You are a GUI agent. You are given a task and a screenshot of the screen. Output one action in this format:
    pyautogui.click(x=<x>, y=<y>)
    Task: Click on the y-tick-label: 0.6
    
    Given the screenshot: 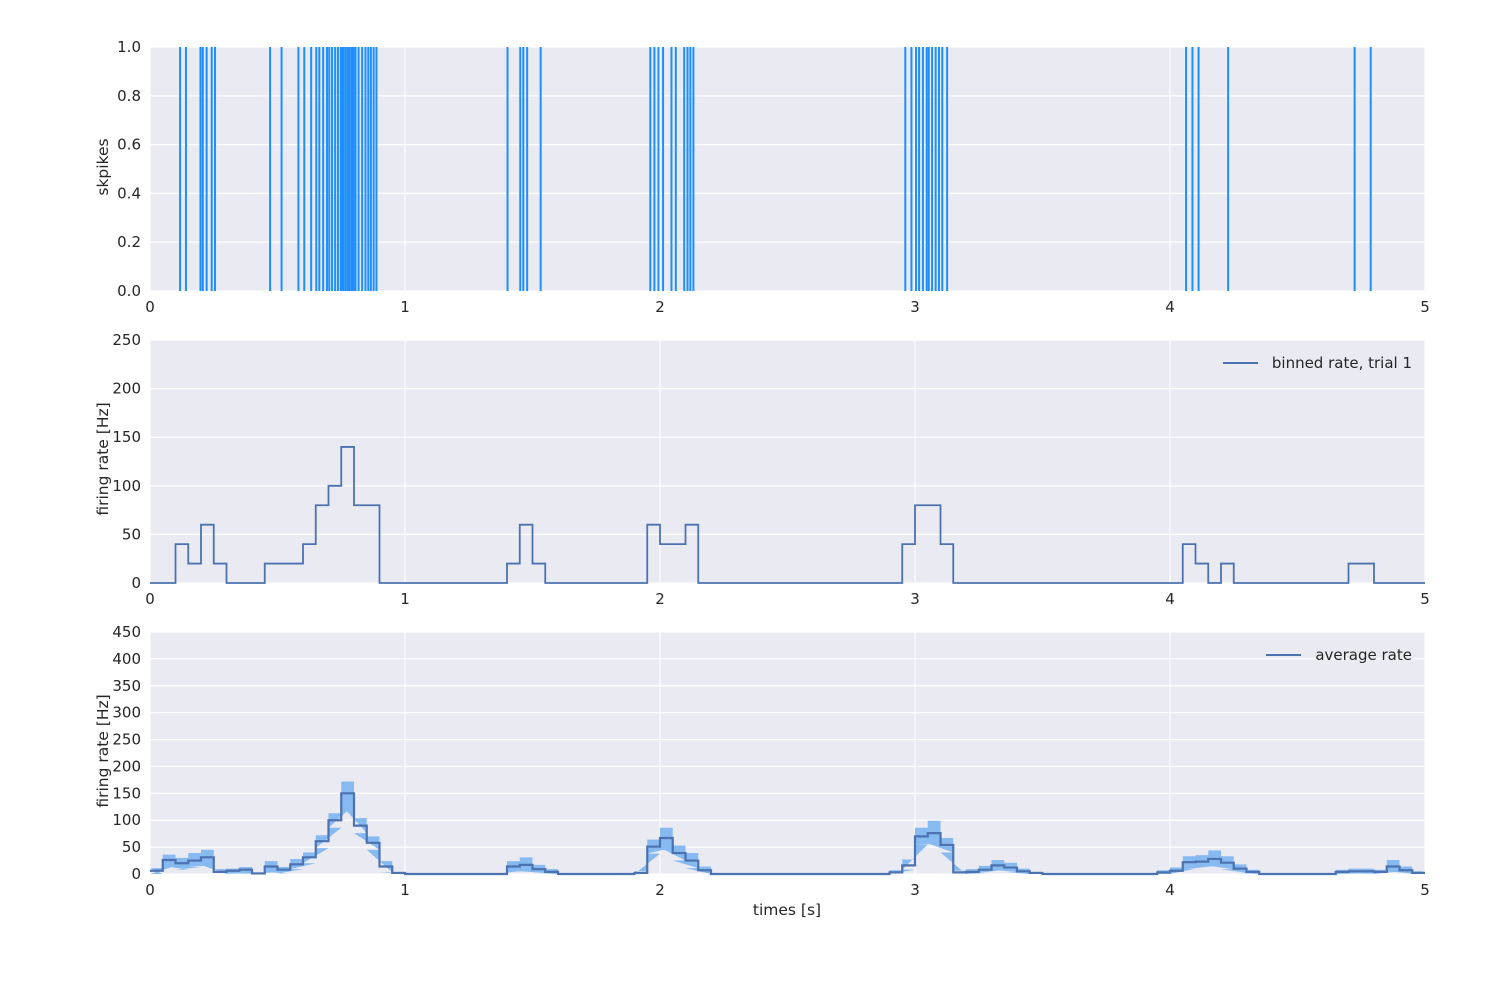 What is the action you would take?
    pyautogui.click(x=129, y=145)
    